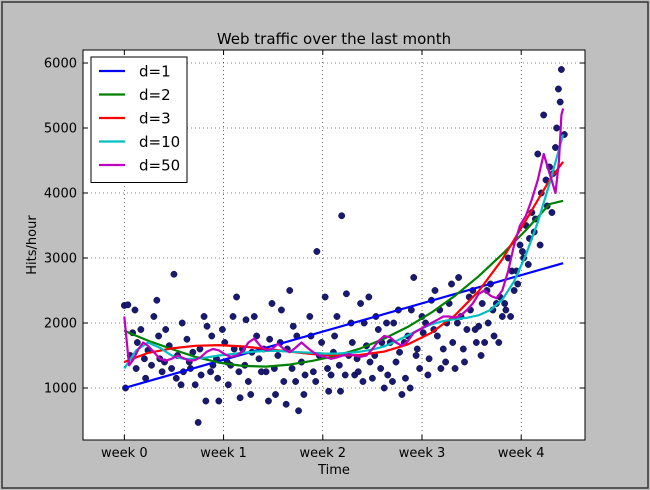  Describe the element at coordinates (334, 39) in the screenshot. I see `chart-title: Web traffic over the last month` at that location.